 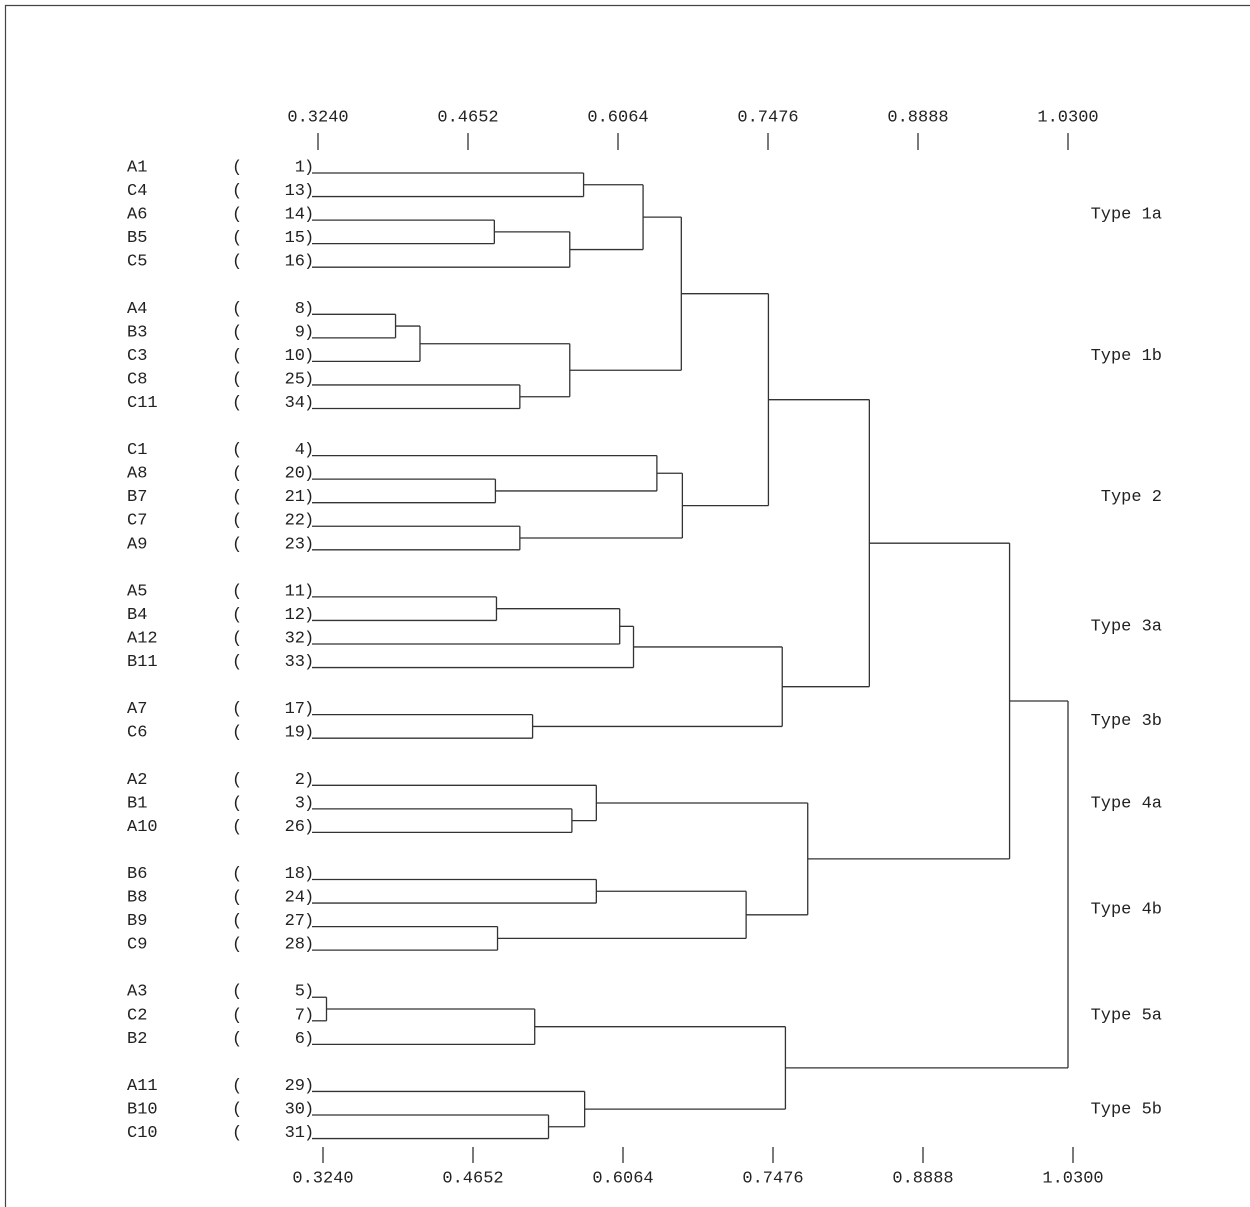 I want to click on leaf-number: 13, so click(x=295, y=191).